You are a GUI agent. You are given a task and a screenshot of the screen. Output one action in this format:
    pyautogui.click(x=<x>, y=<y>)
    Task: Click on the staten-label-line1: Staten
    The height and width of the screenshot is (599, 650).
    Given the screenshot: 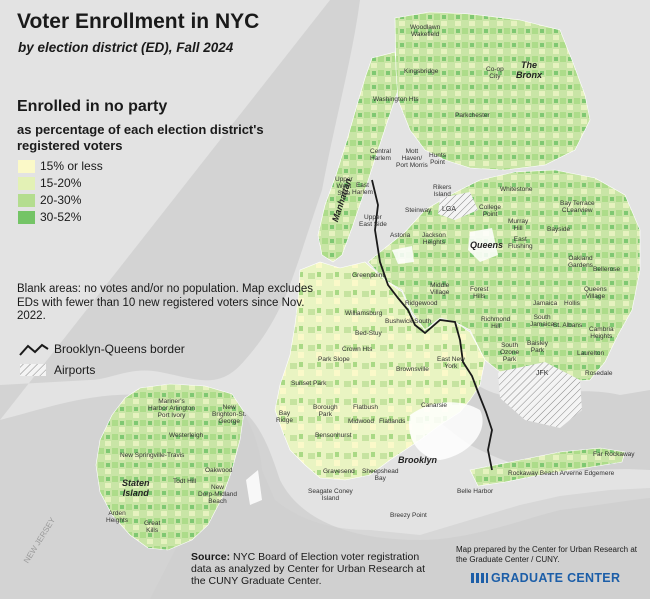 What is the action you would take?
    pyautogui.click(x=136, y=483)
    